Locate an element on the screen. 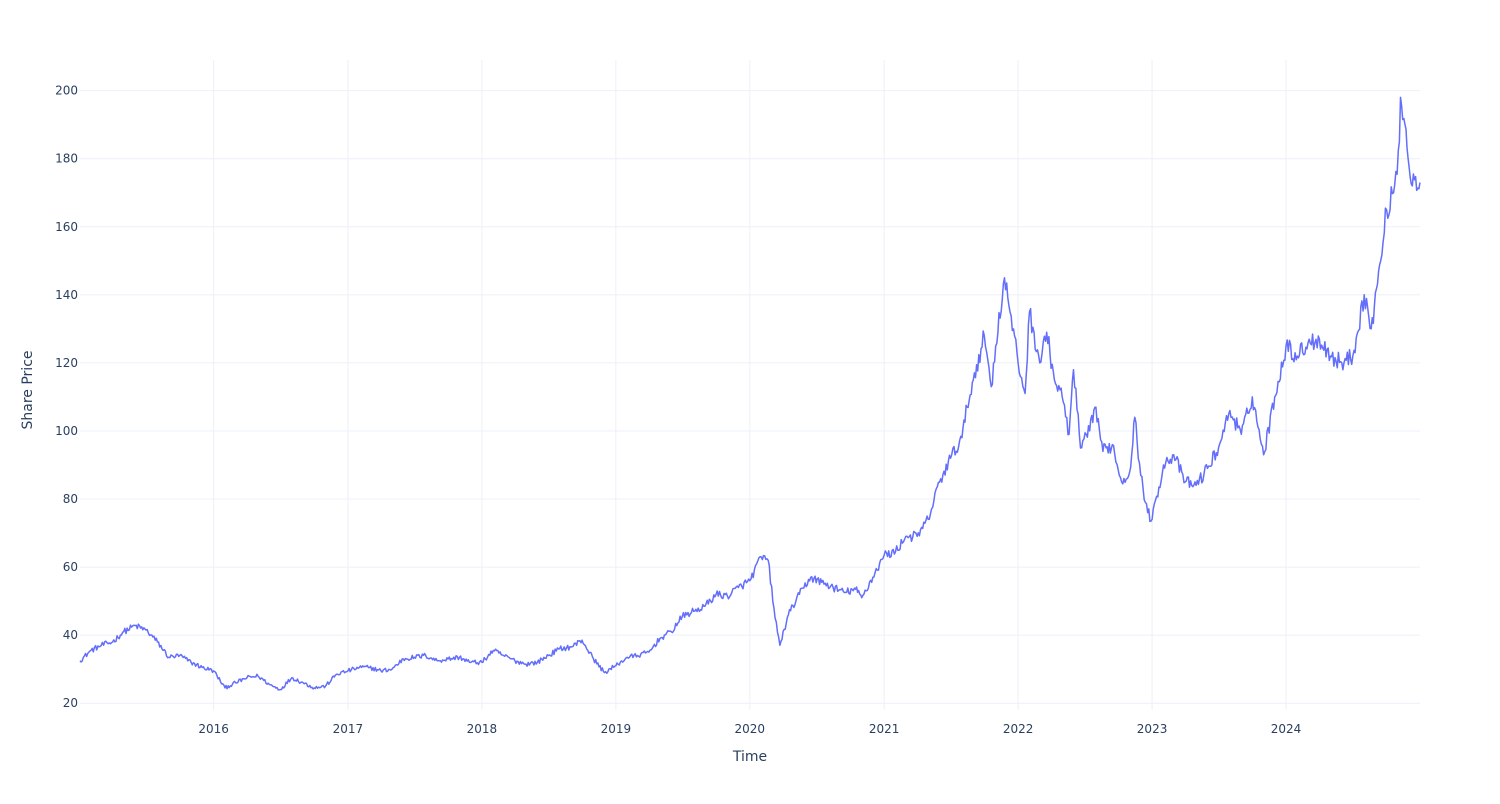  x-tick-labels: 2016 2017 2018 2019 2020 2021 2022 2023 2024 is located at coordinates (749, 729).